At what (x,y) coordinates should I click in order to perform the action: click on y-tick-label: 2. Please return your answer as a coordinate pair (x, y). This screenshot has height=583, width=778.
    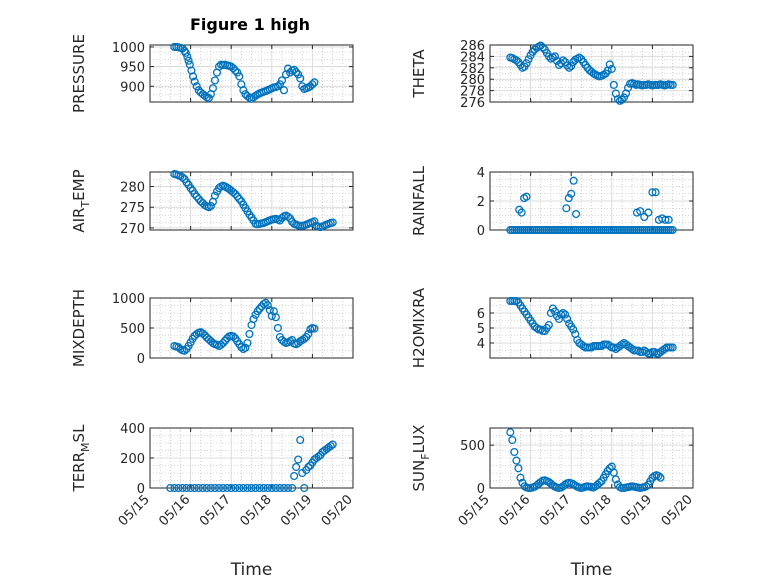
    Looking at the image, I should click on (481, 202).